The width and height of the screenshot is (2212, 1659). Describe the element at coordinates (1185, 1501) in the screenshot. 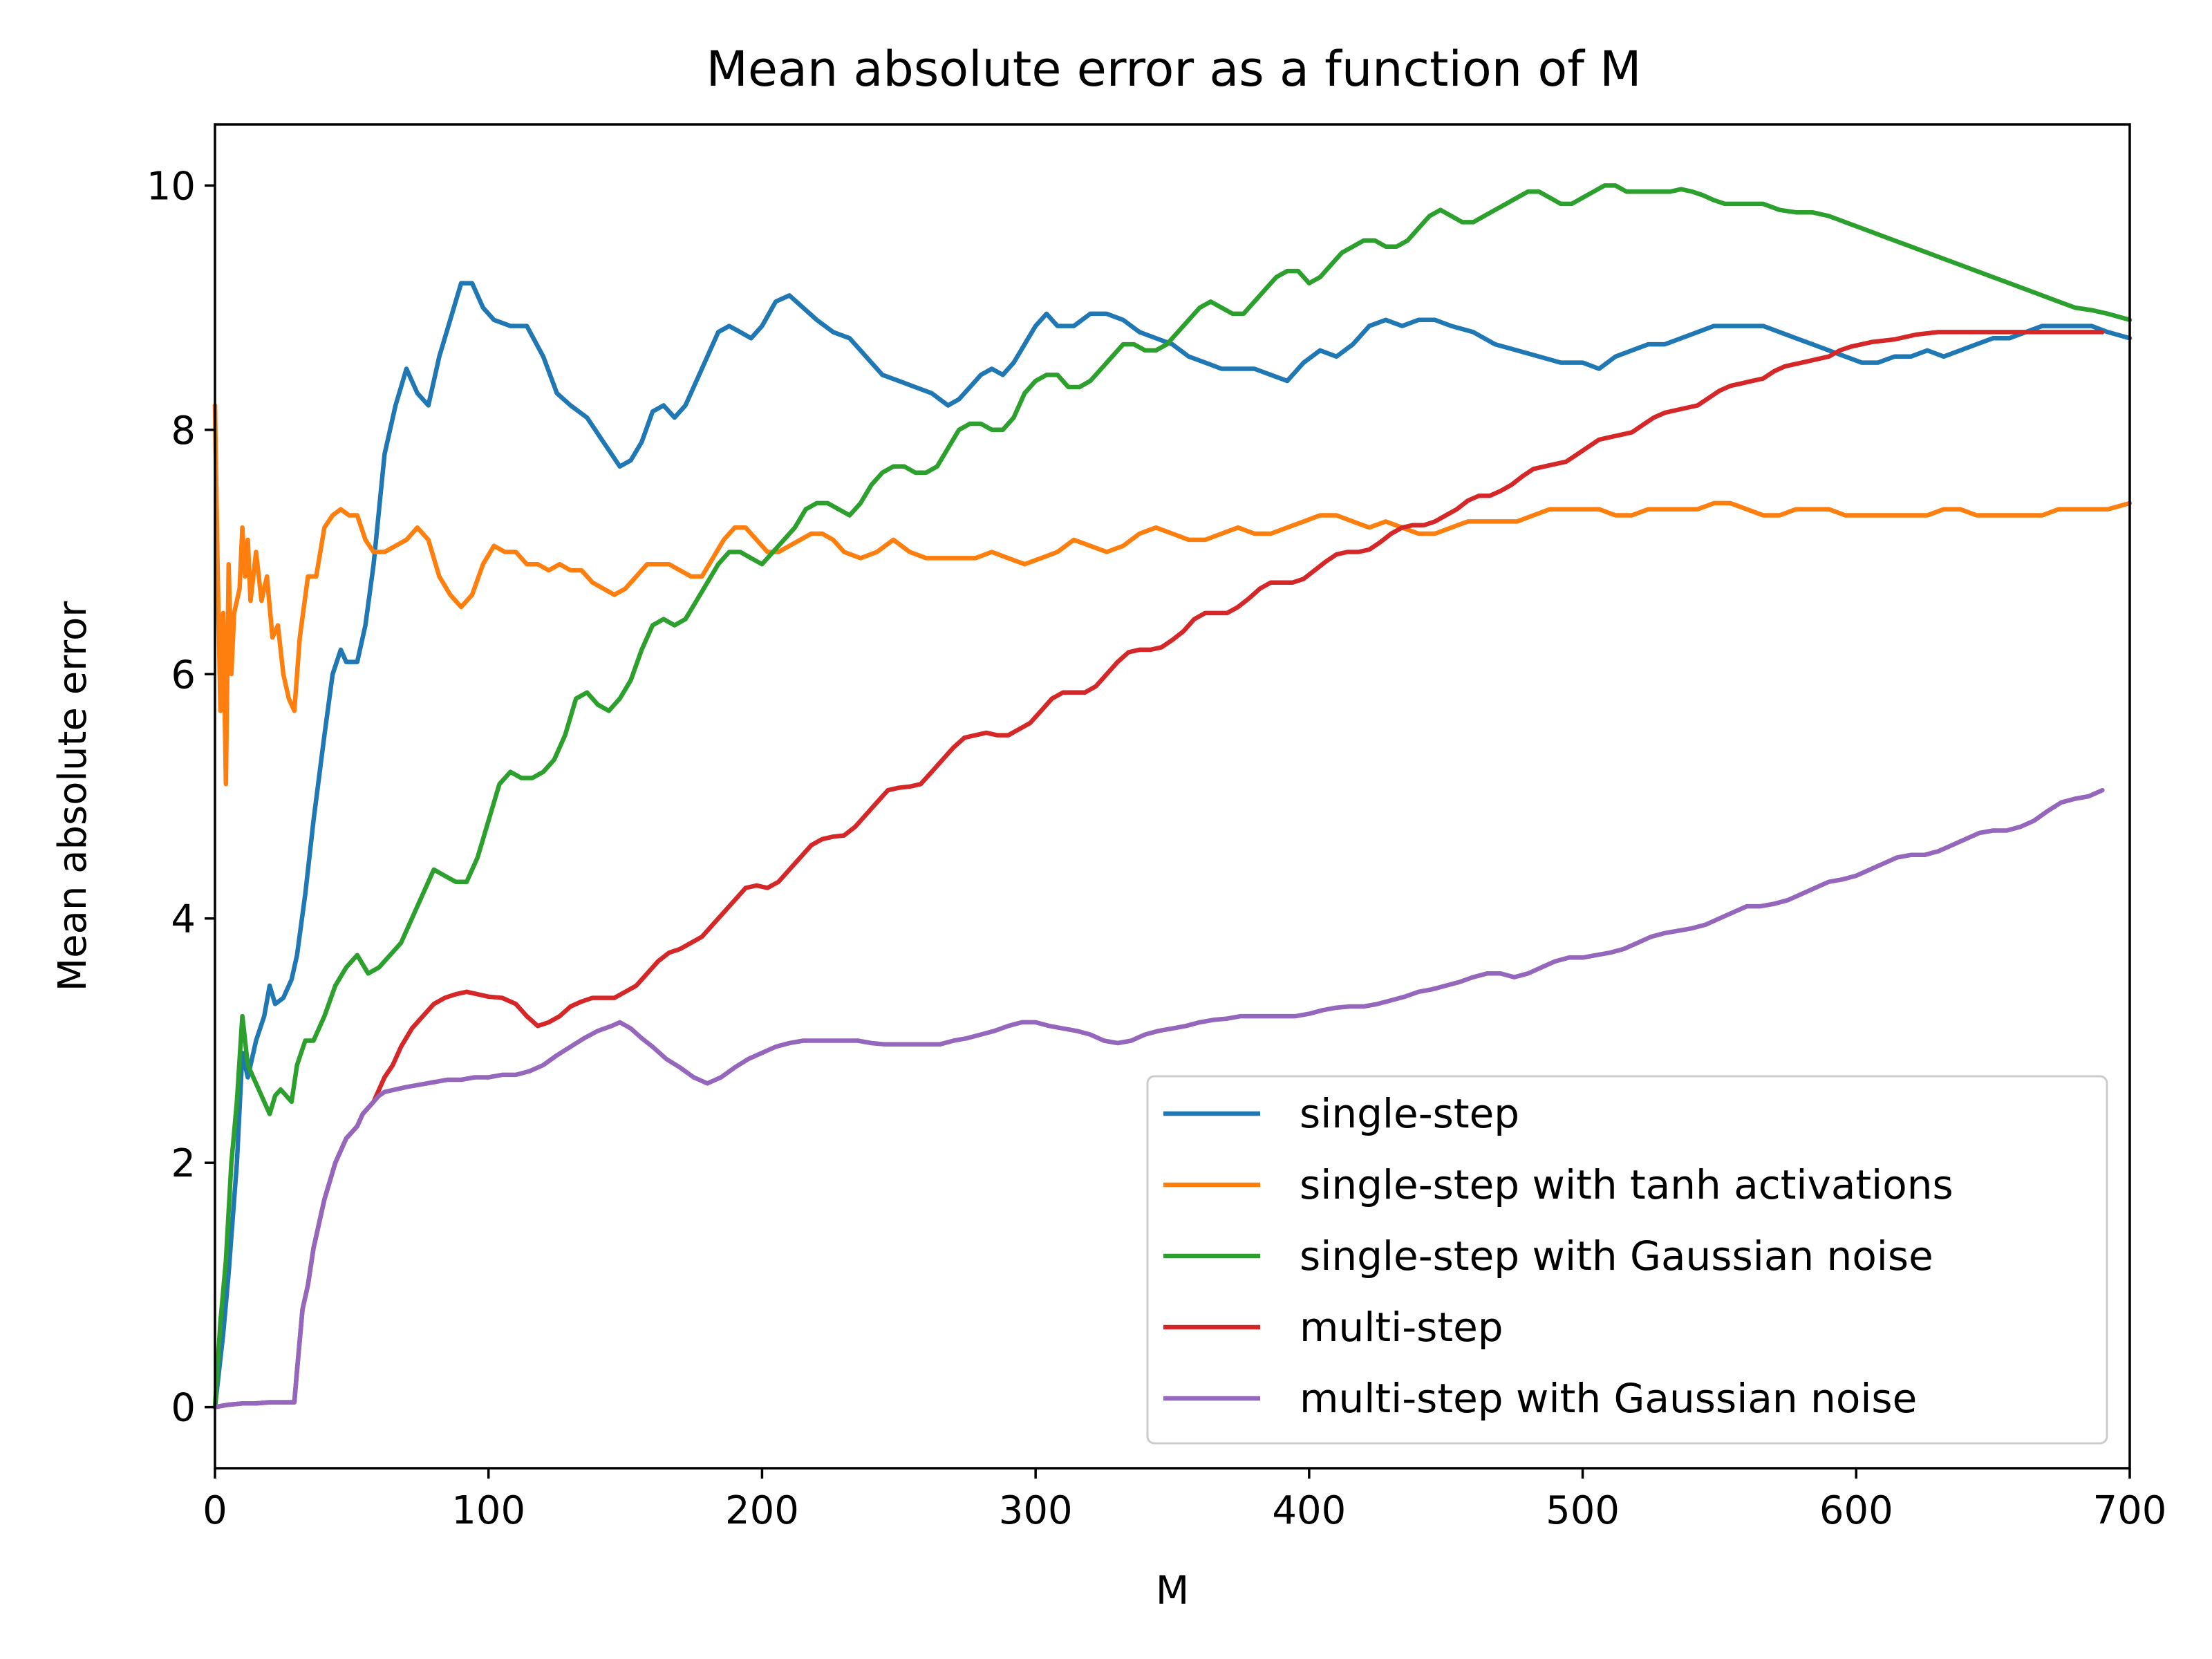

I see `x-axis: 0 100 200 300 400 500 600 700` at that location.